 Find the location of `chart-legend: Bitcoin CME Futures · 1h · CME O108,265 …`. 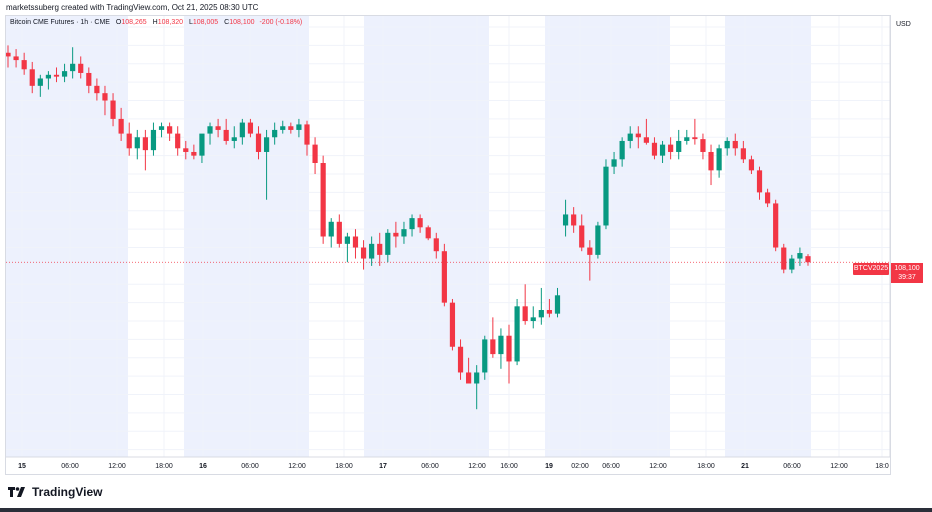

chart-legend: Bitcoin CME Futures · 1h · CME O108,265 … is located at coordinates (156, 22).